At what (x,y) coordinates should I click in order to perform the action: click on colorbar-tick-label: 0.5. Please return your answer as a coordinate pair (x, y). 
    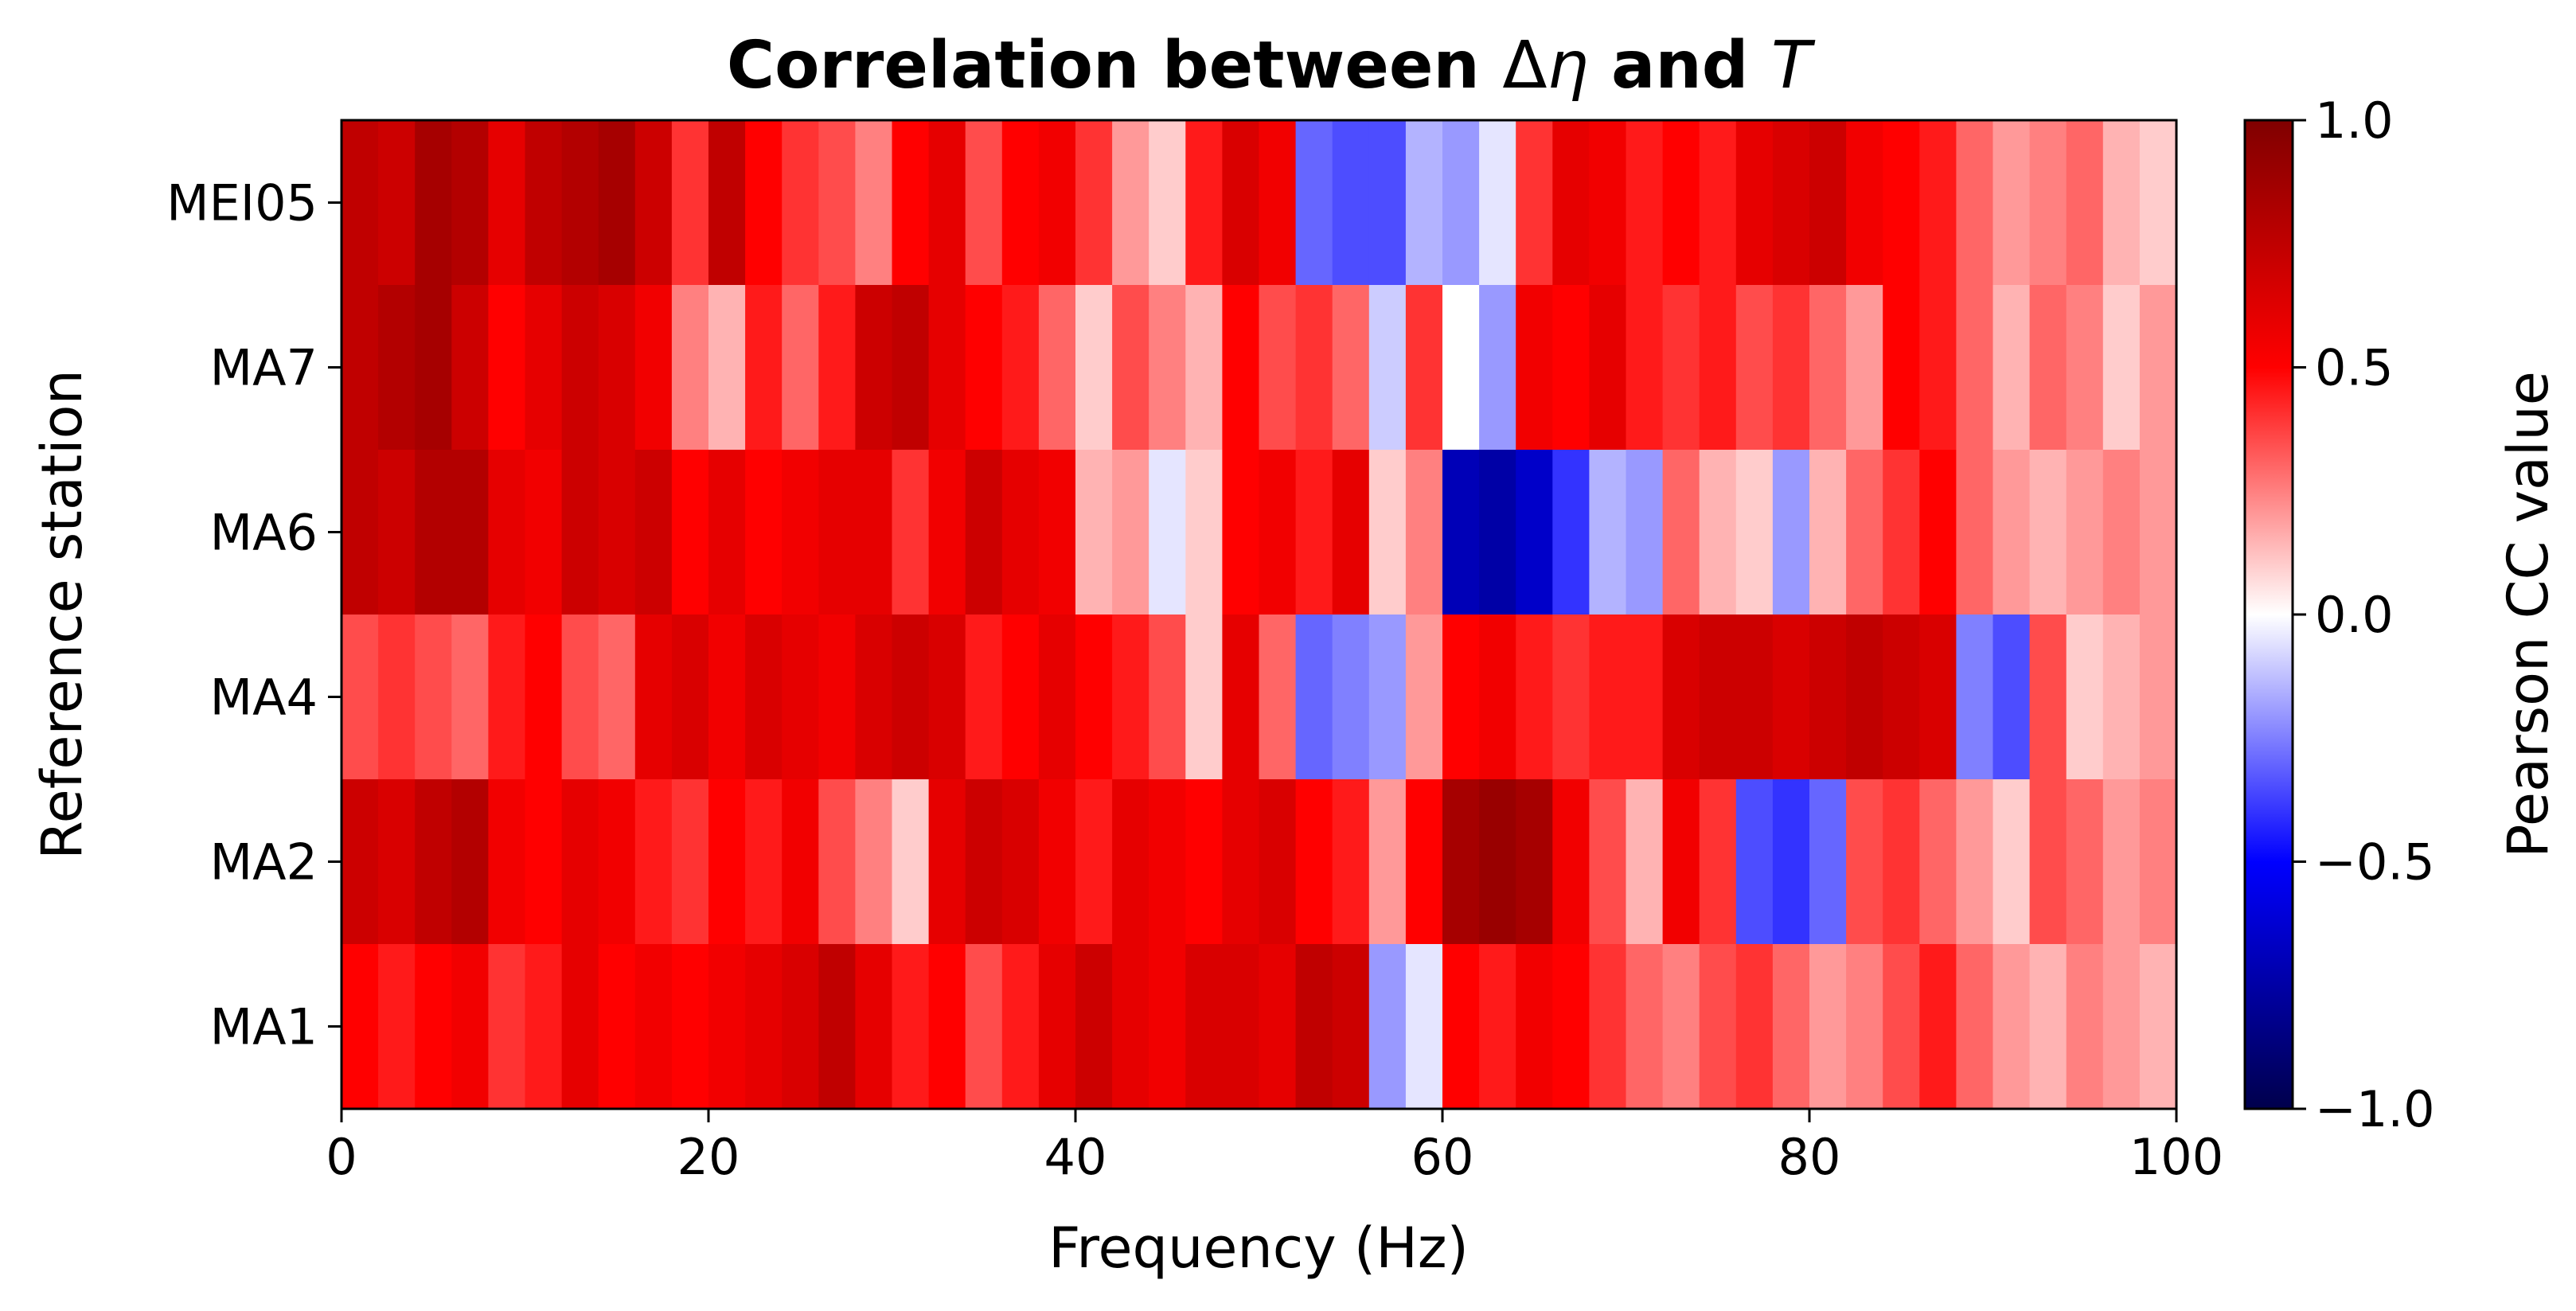
    Looking at the image, I should click on (2354, 368).